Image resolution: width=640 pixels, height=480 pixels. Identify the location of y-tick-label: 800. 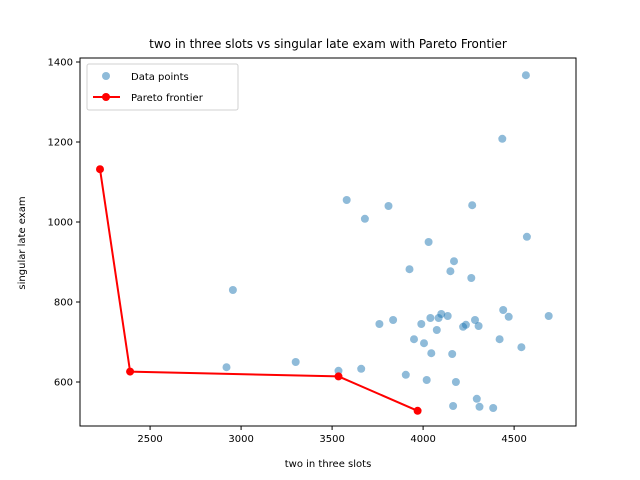
(63, 303).